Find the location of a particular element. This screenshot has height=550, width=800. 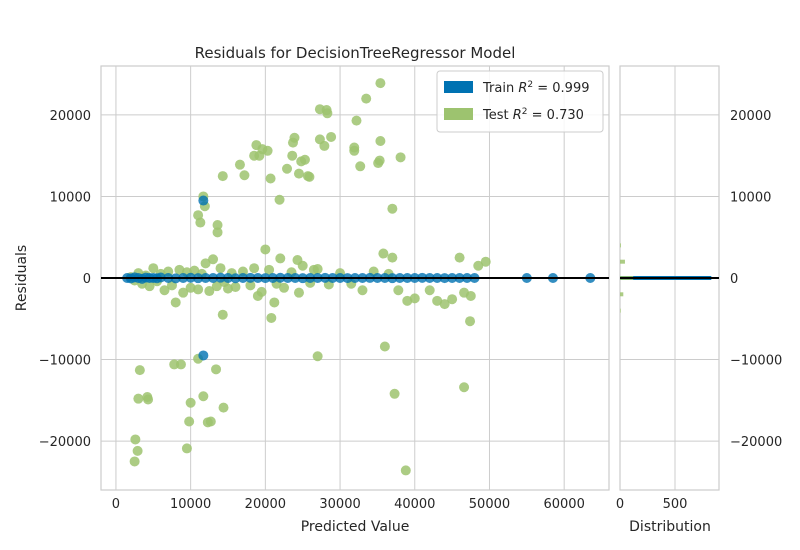

y-tick-label: 0 is located at coordinates (87, 279).